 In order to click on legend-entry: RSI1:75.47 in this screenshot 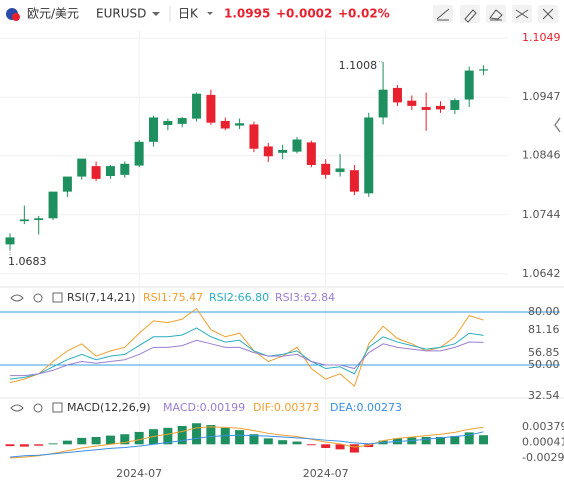, I will do `click(173, 297)`.